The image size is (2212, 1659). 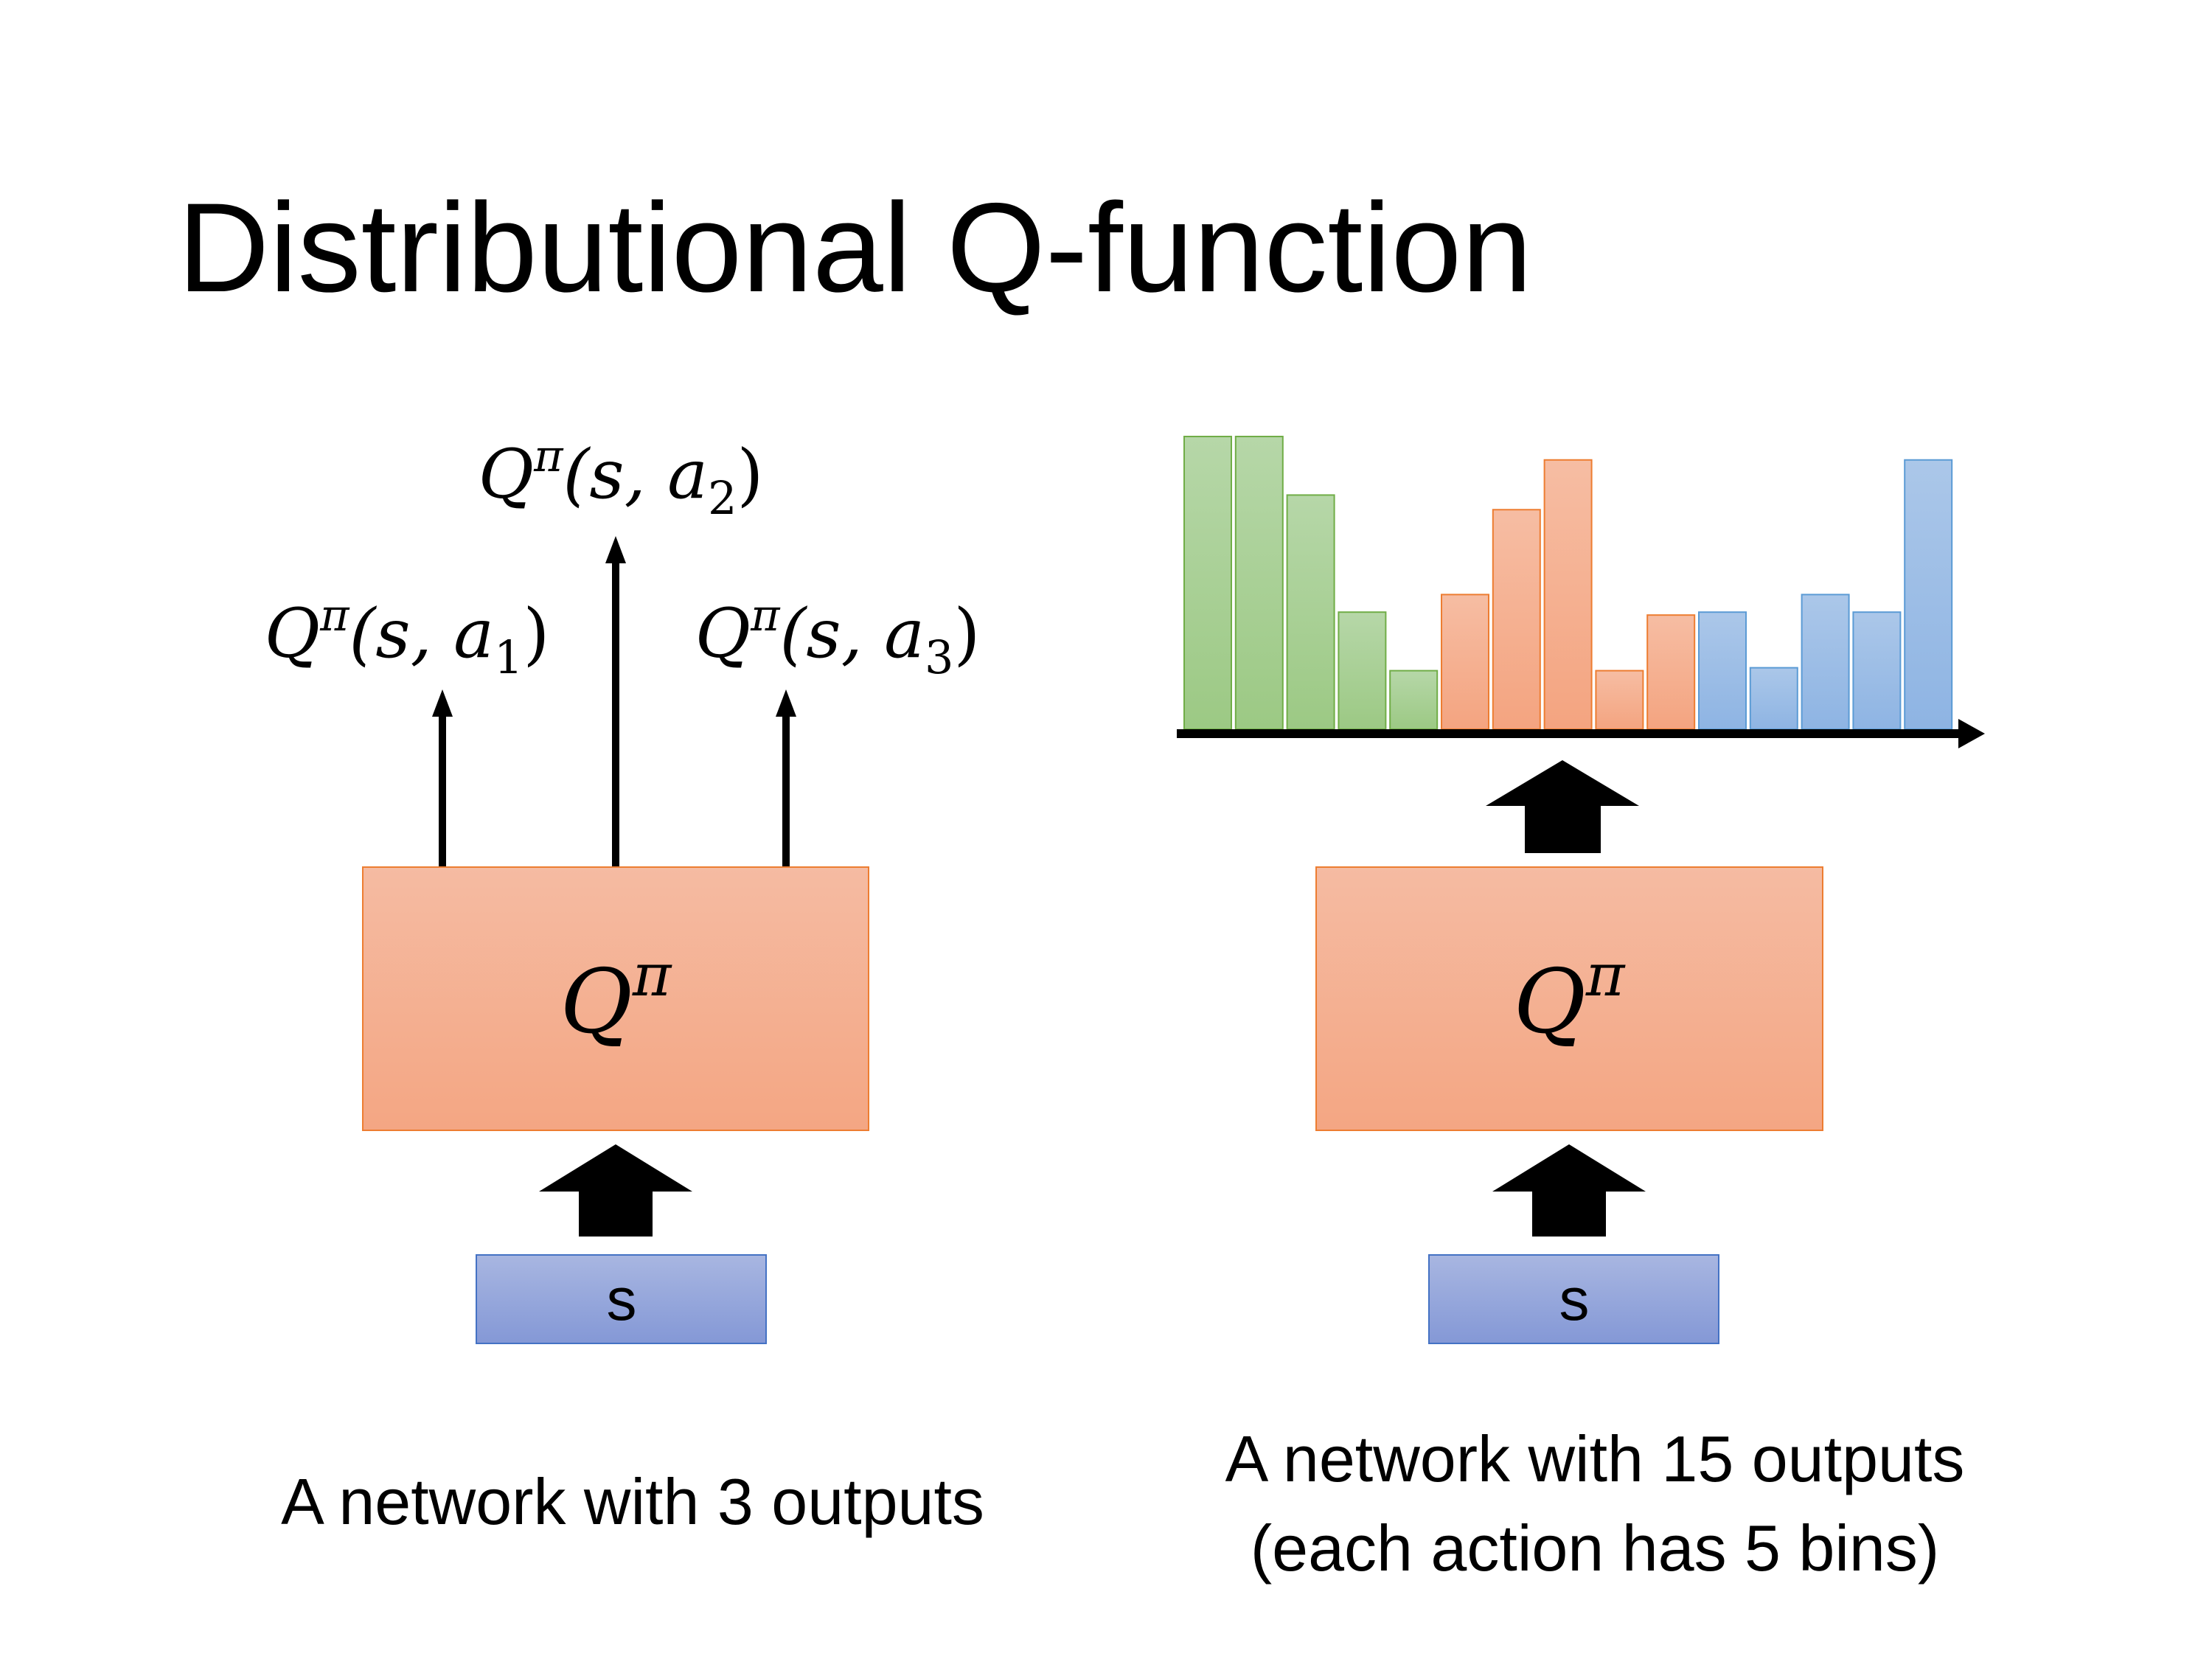 I want to click on output-arrows, so click(x=614, y=701).